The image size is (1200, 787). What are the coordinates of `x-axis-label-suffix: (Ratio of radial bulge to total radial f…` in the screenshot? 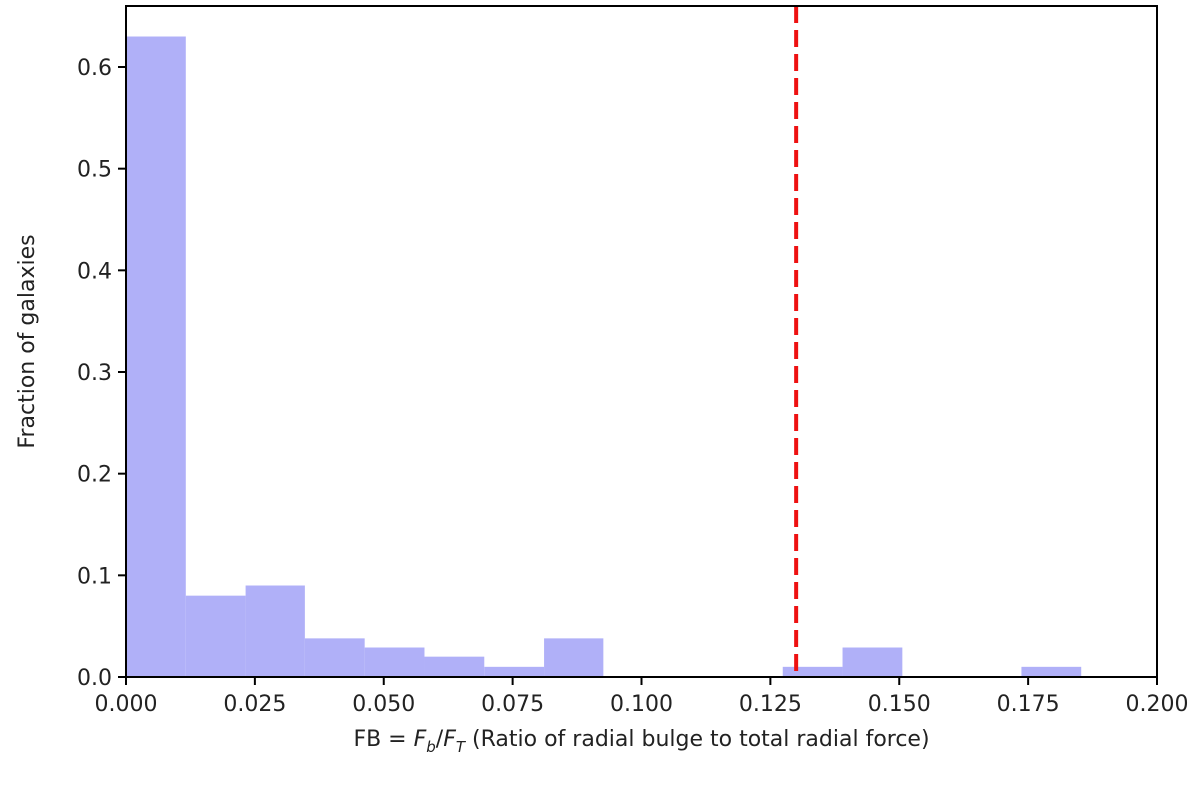 It's located at (697, 739).